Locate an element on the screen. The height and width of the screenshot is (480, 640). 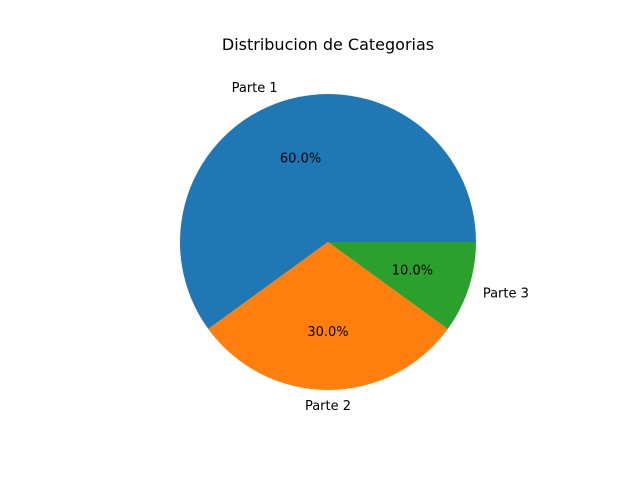
slice-label-1: Parte 1 is located at coordinates (255, 88).